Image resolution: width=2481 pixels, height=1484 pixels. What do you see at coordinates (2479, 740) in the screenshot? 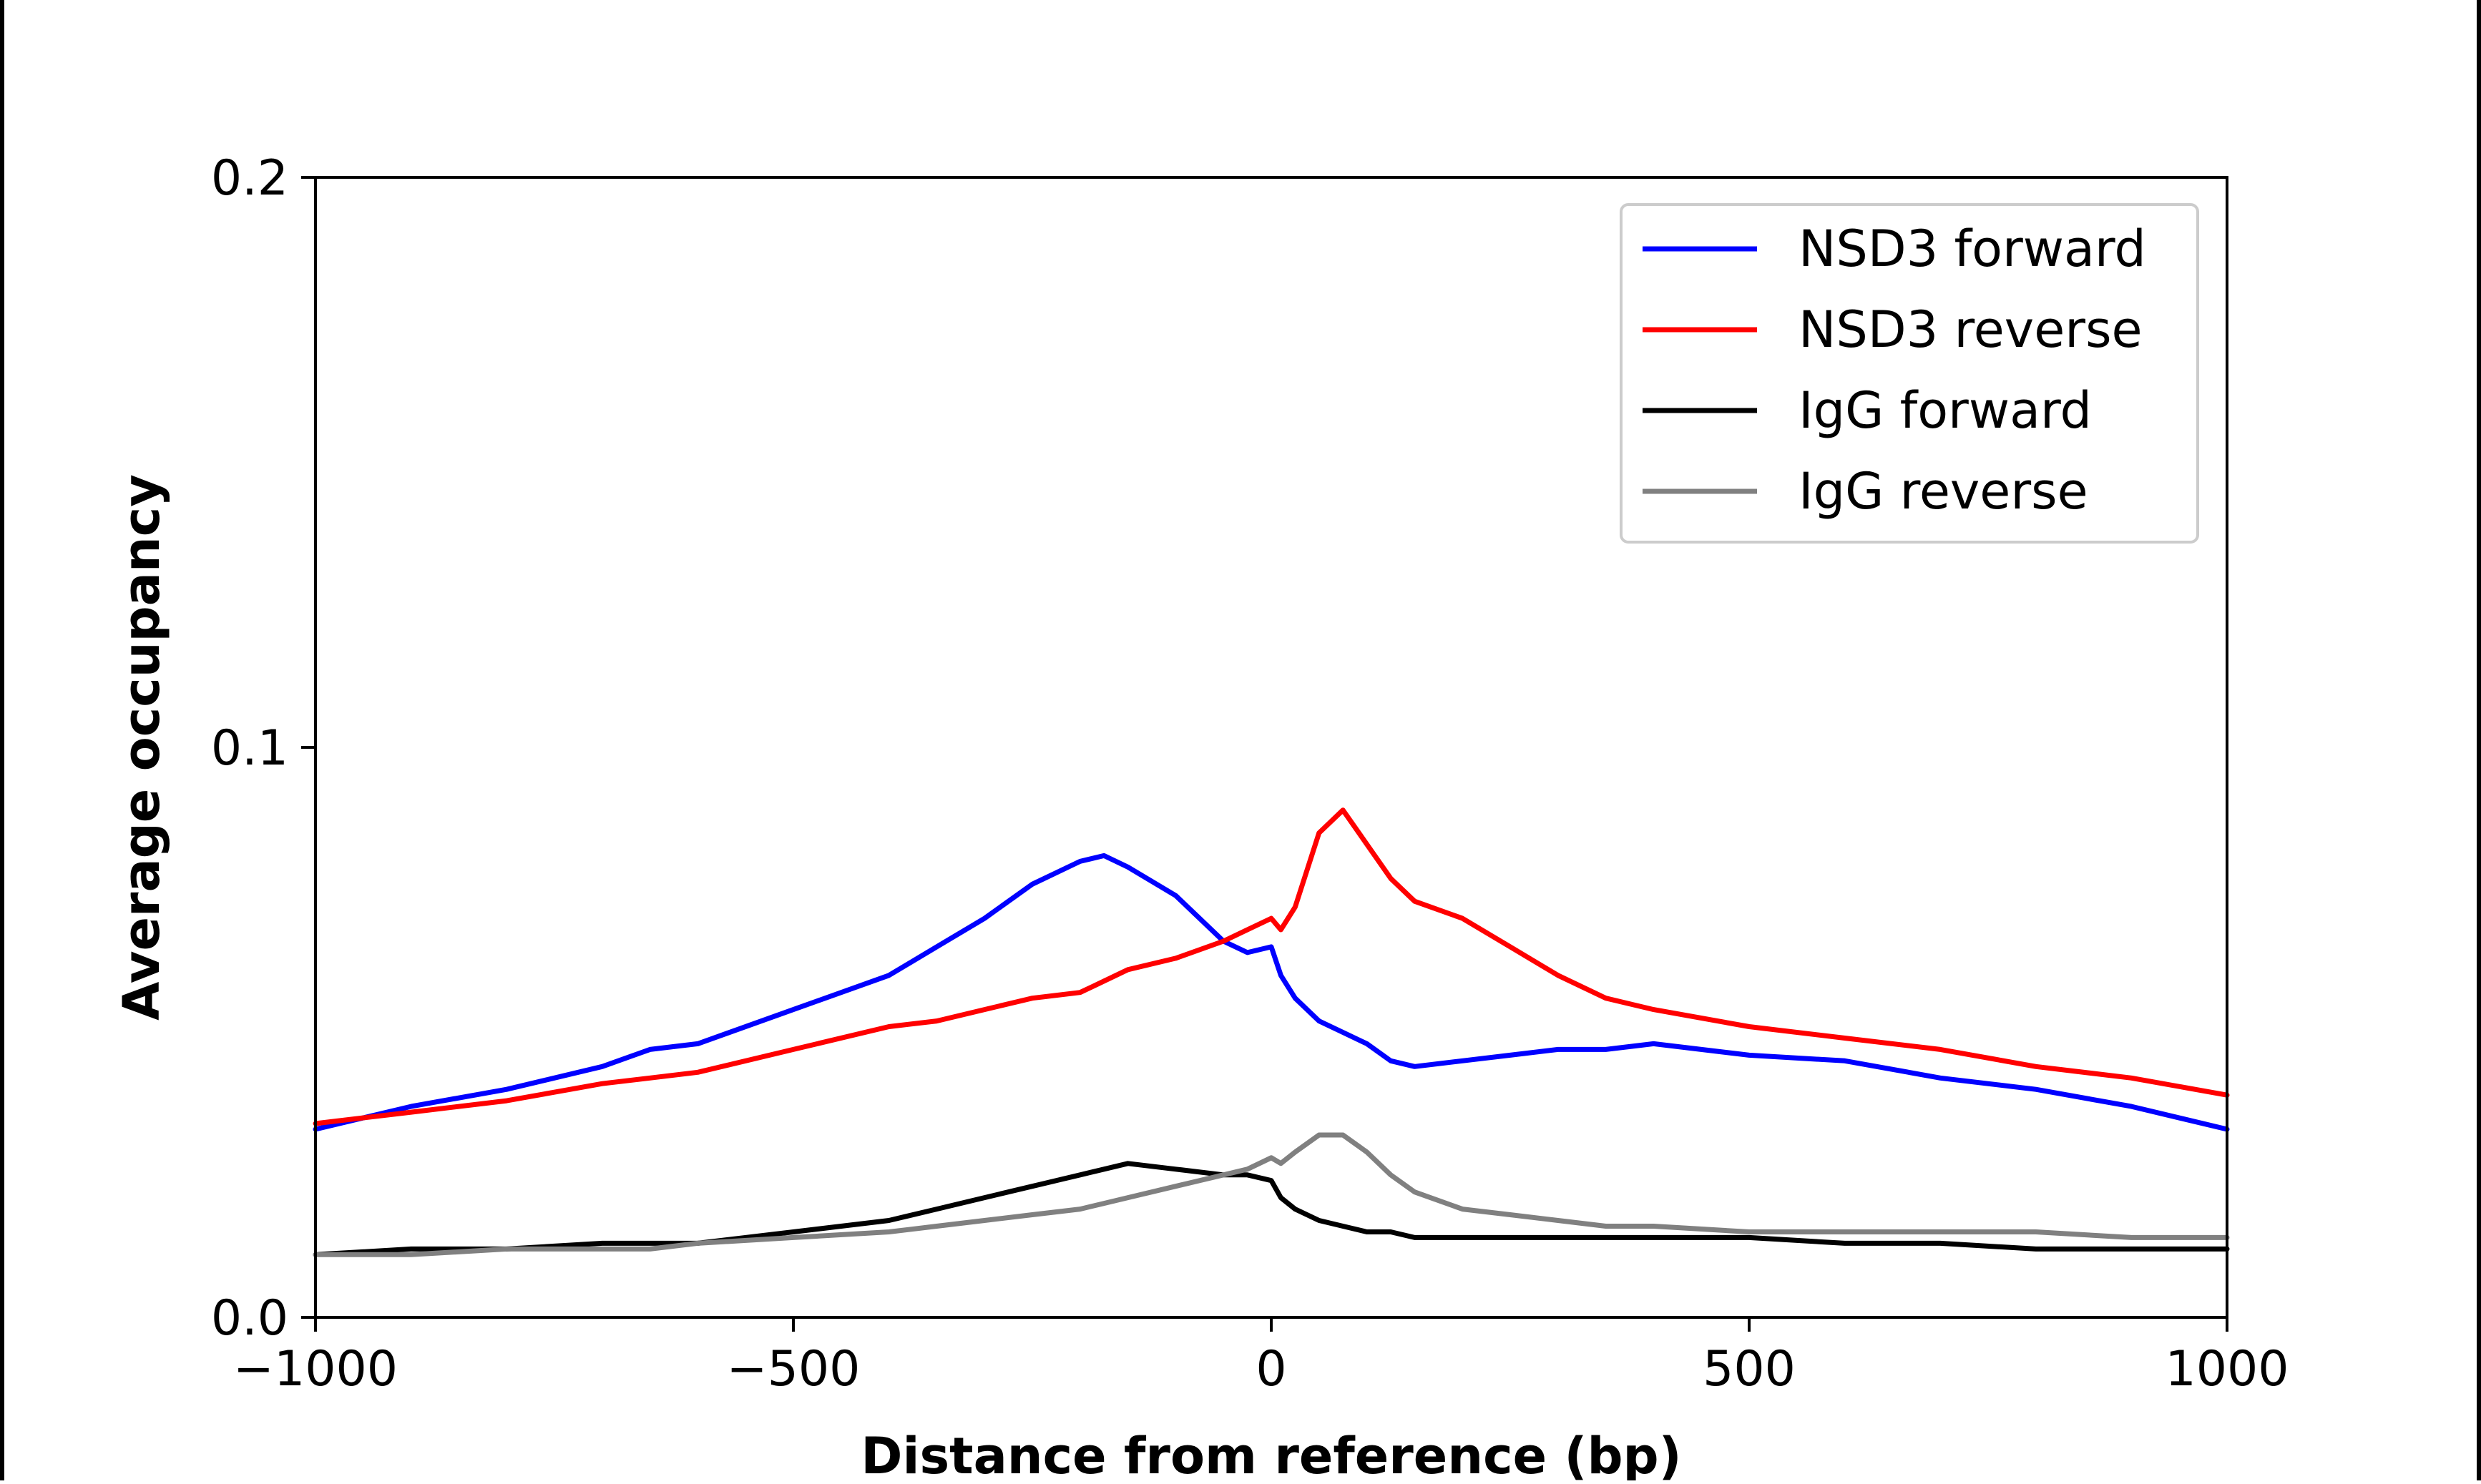
I see `right-border` at bounding box center [2479, 740].